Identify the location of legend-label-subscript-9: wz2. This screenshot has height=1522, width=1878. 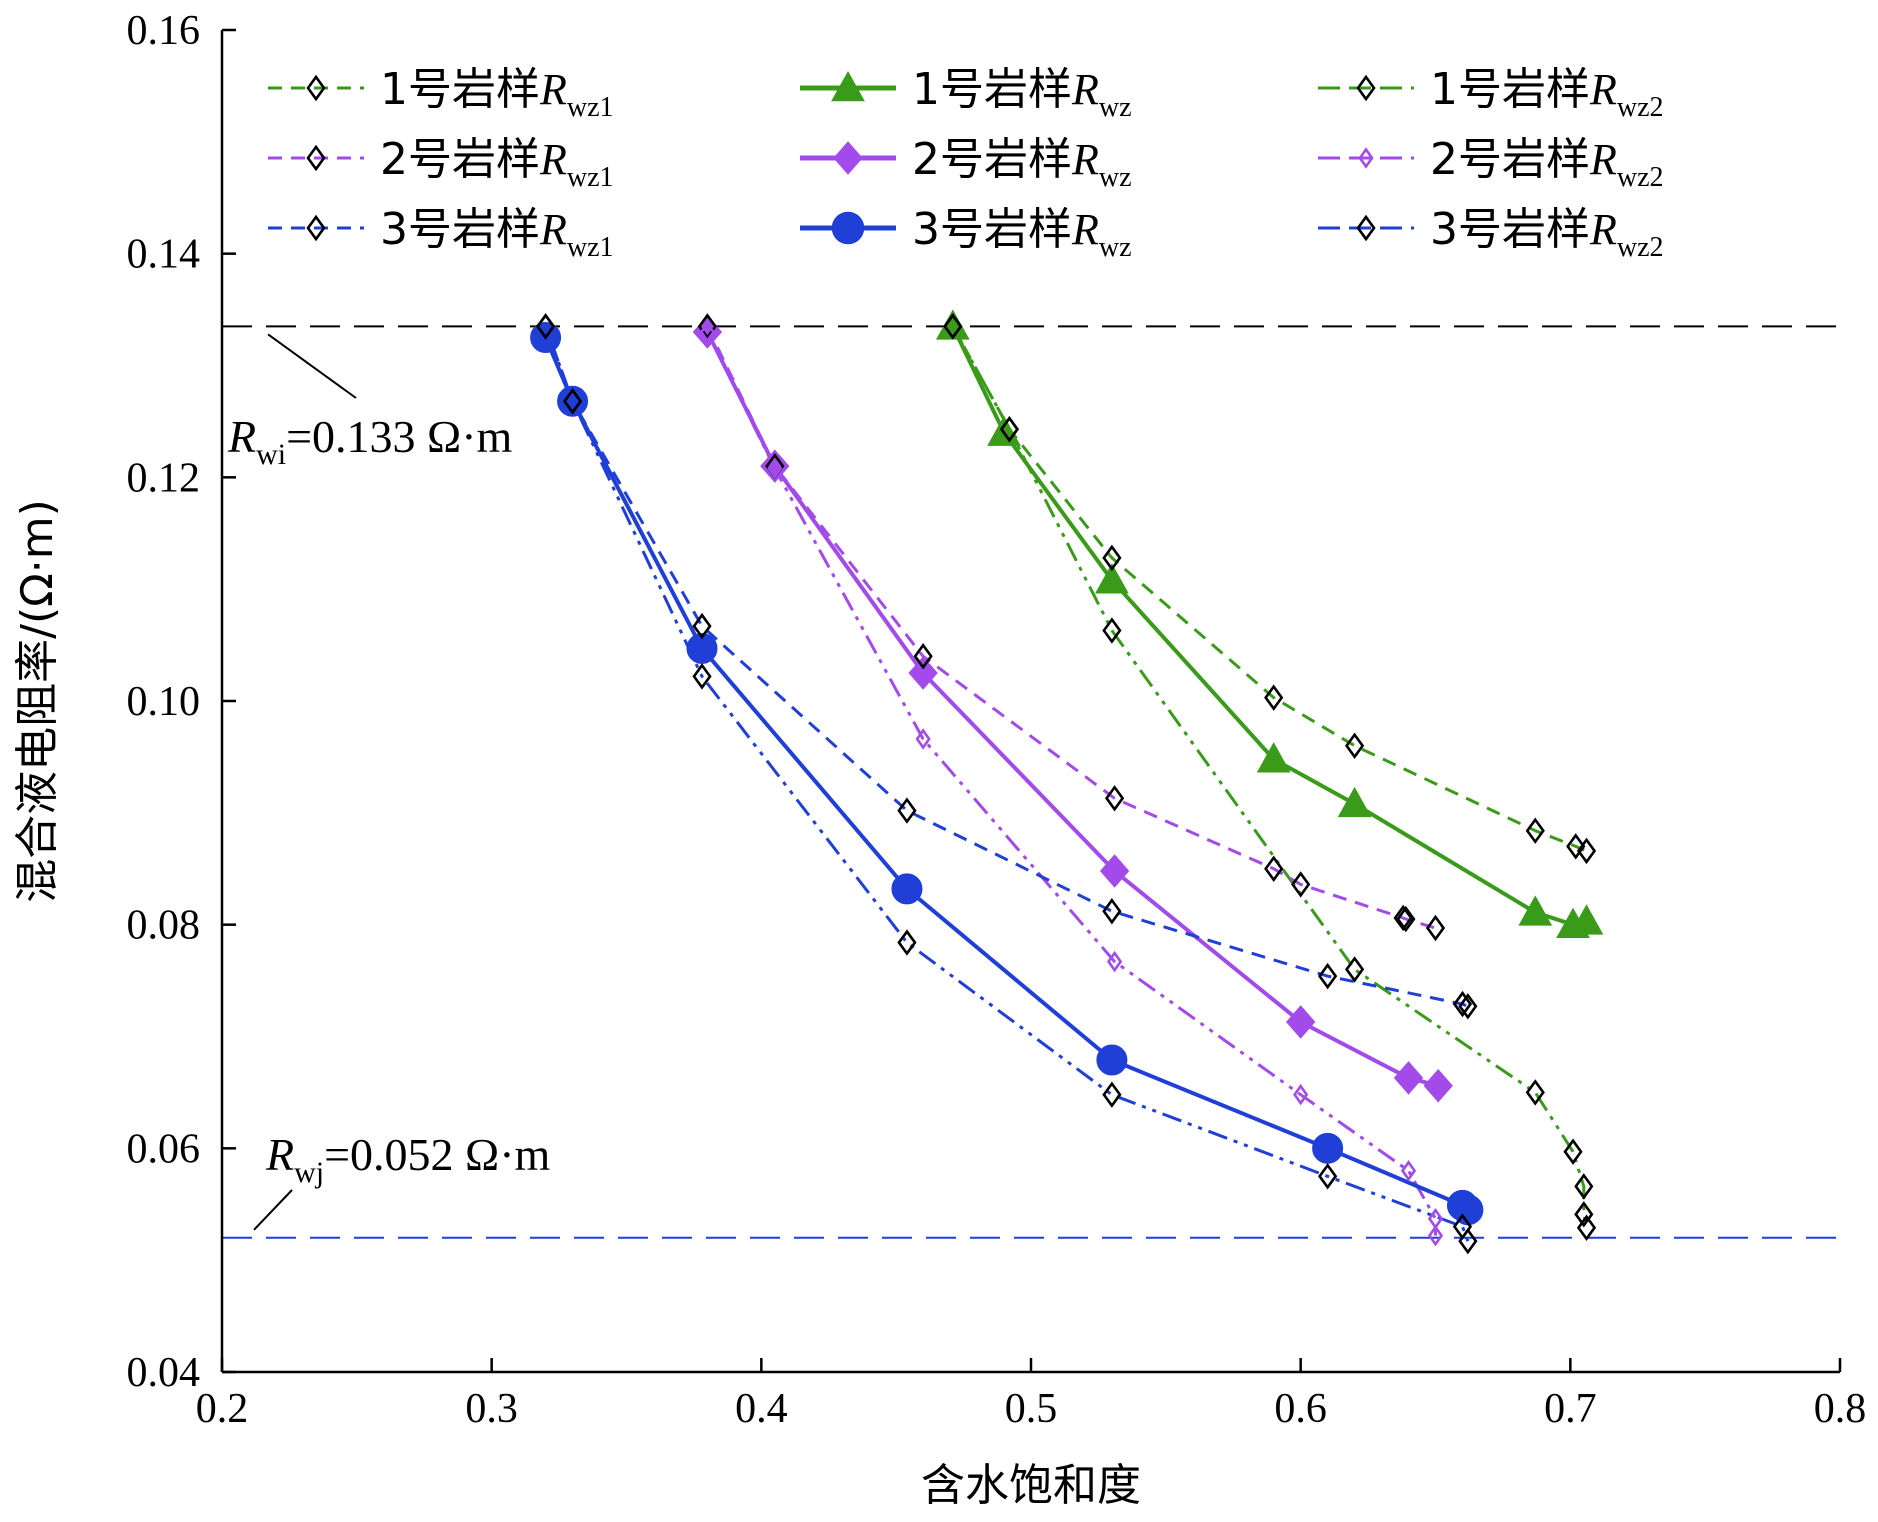
(1640, 247).